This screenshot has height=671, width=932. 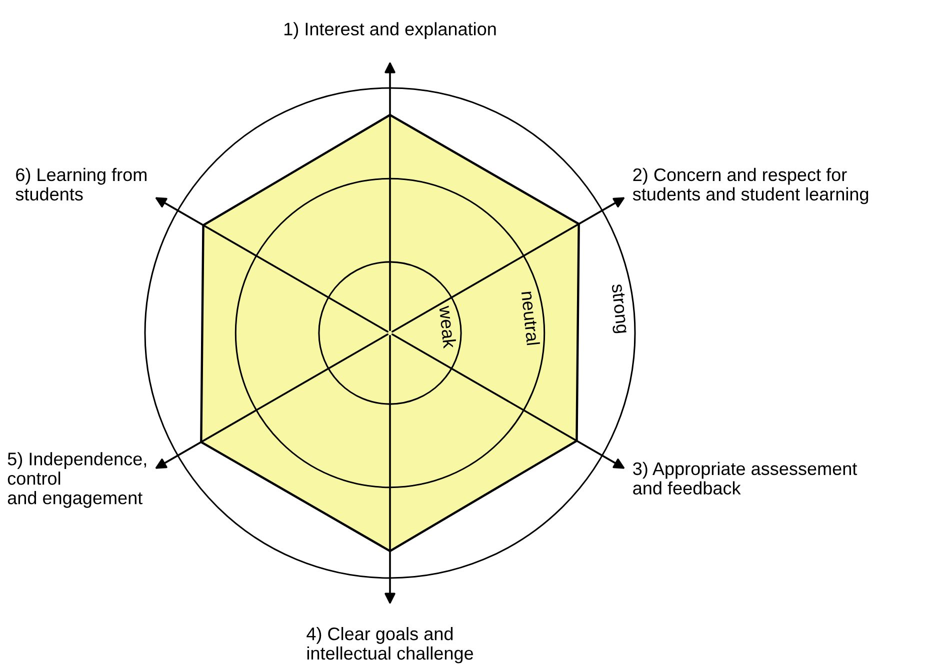 I want to click on y-tick-label: neutral, so click(x=530, y=318).